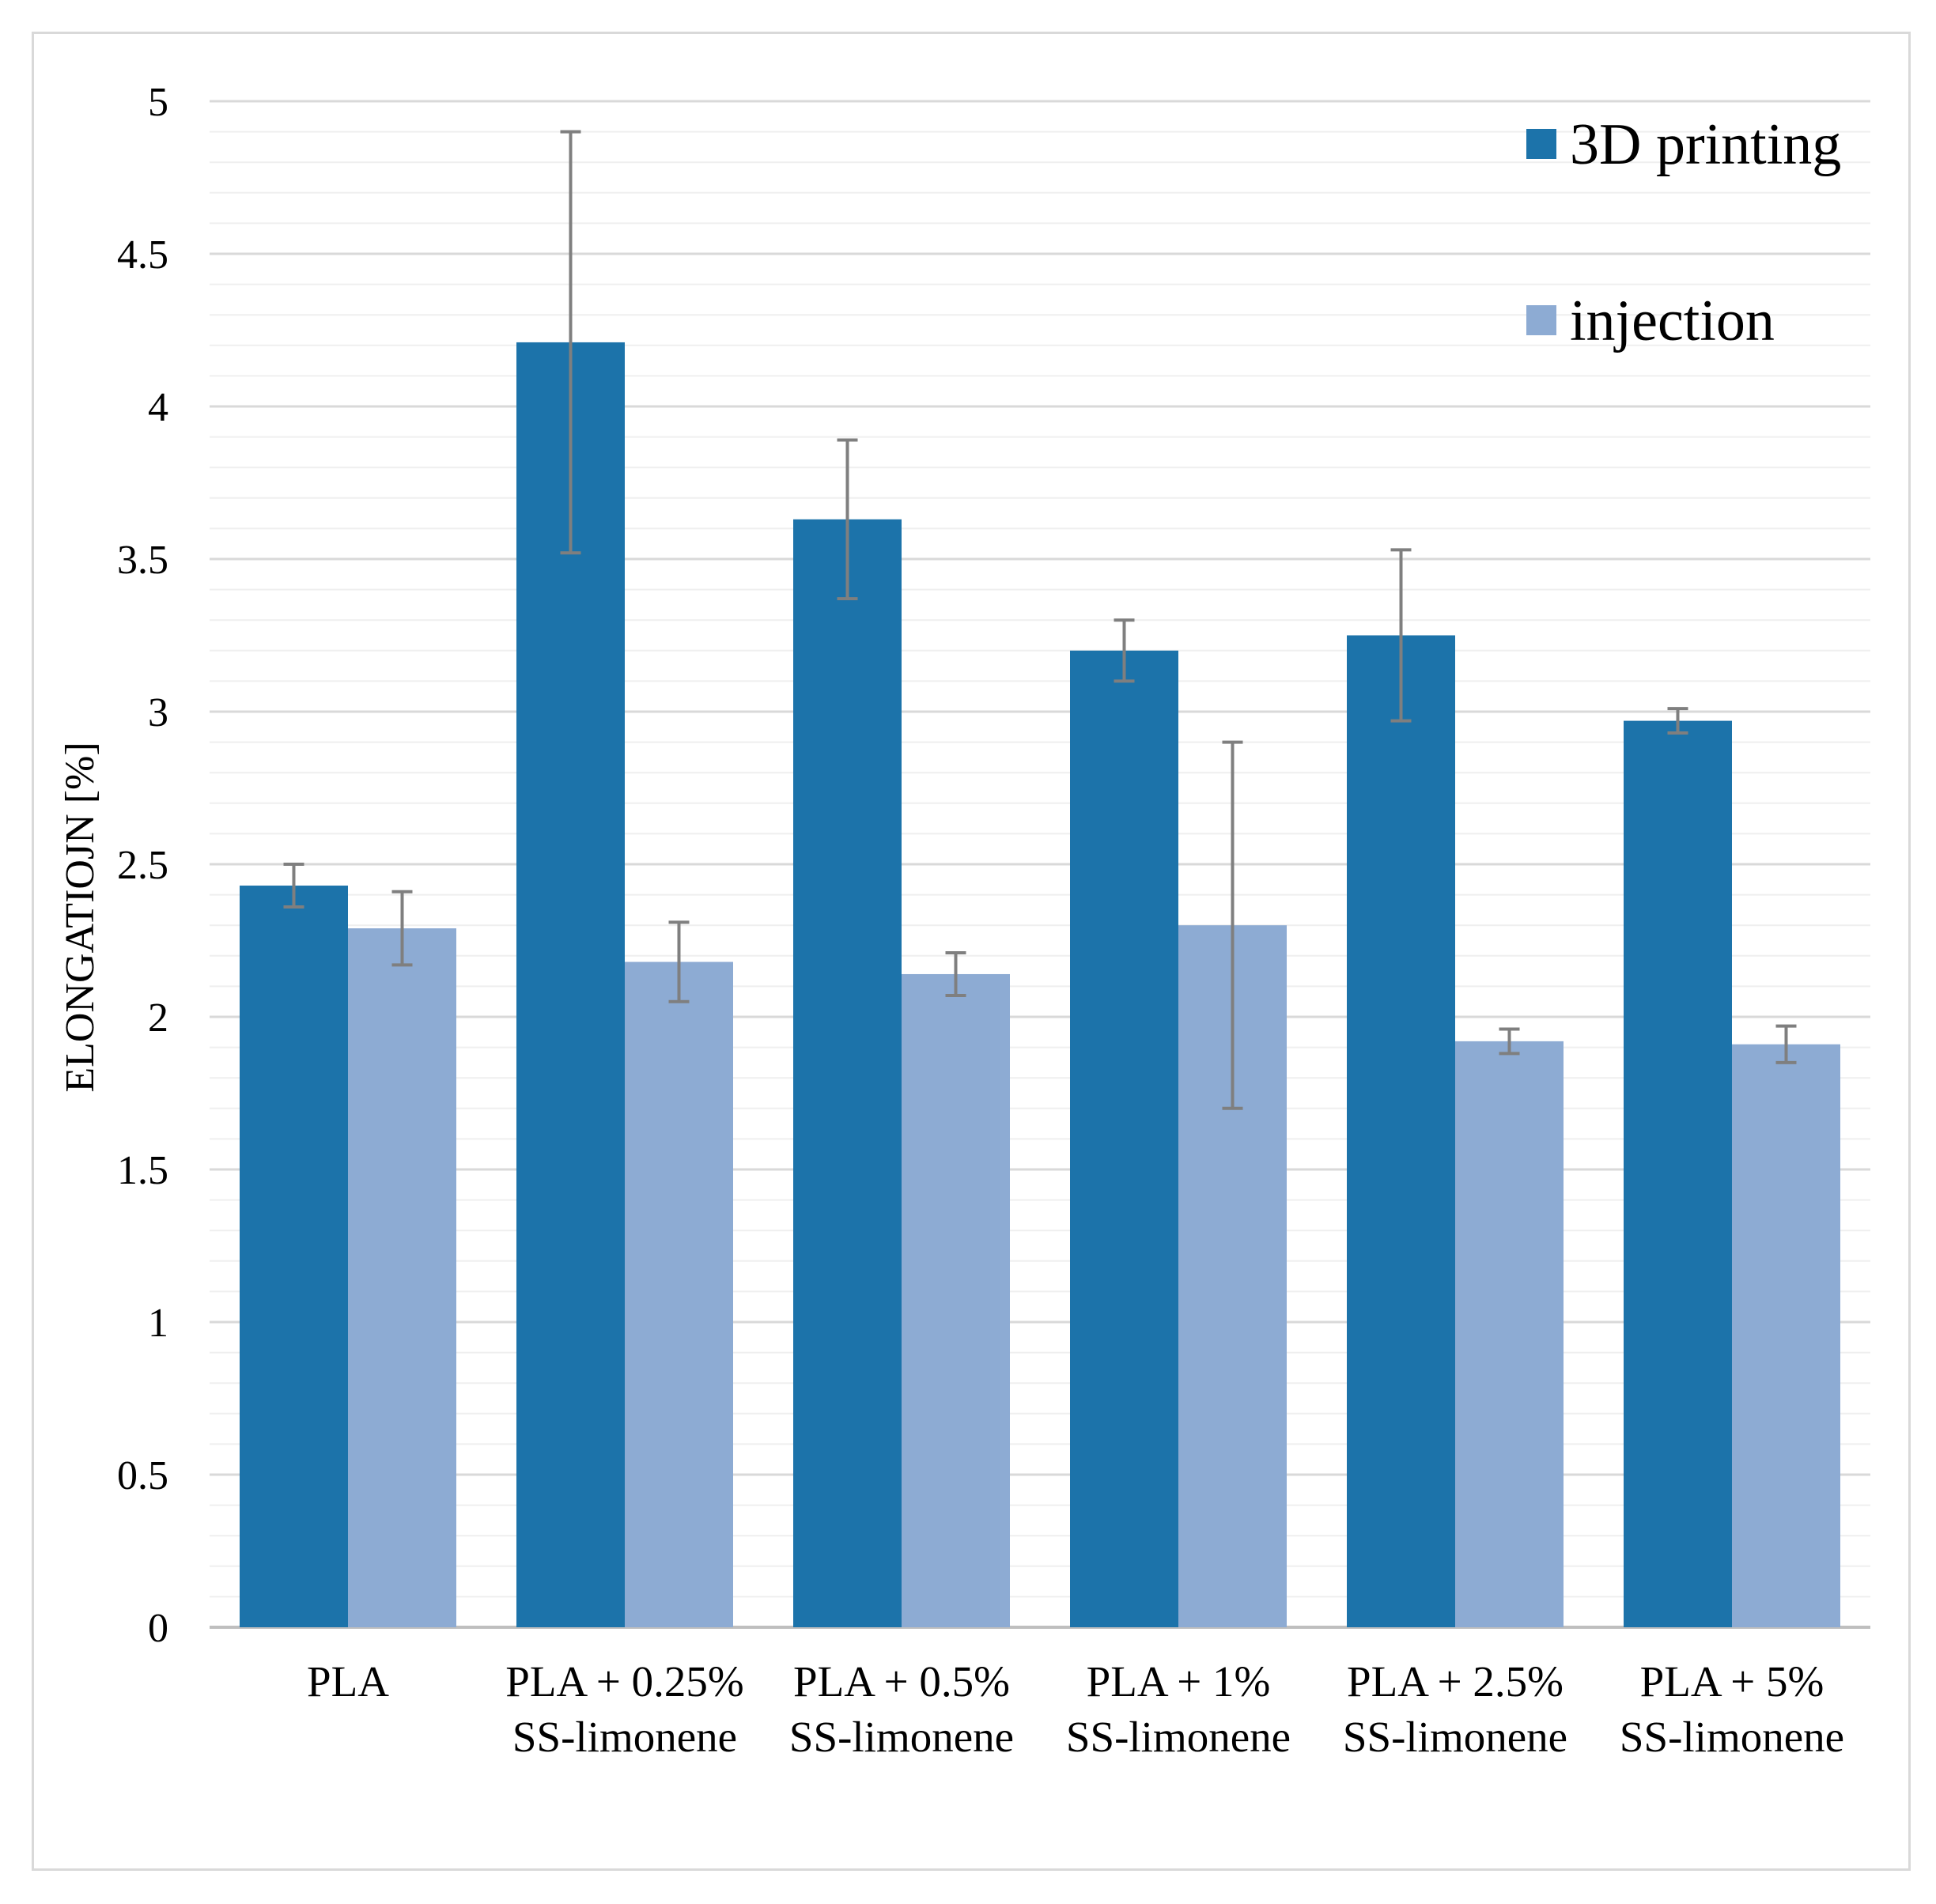 The width and height of the screenshot is (1936, 1904). Describe the element at coordinates (1179, 1681) in the screenshot. I see `category-label: PLA + 1%` at that location.